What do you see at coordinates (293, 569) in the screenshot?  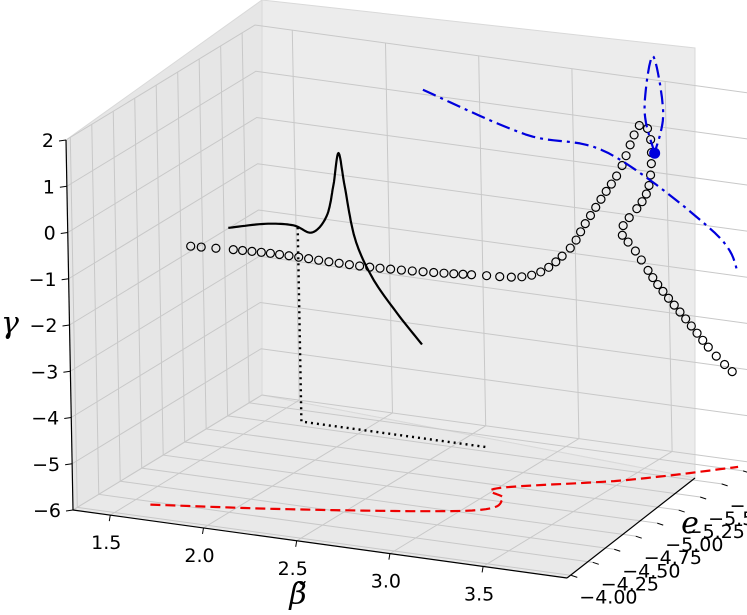 I see `x-tick-label: 2.5` at bounding box center [293, 569].